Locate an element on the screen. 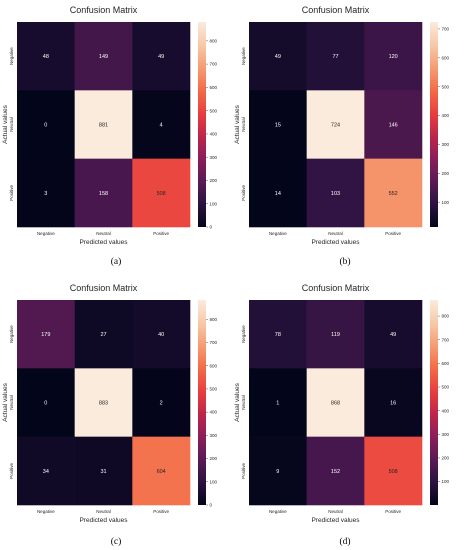  cell-value-label: 27 is located at coordinates (103, 335).